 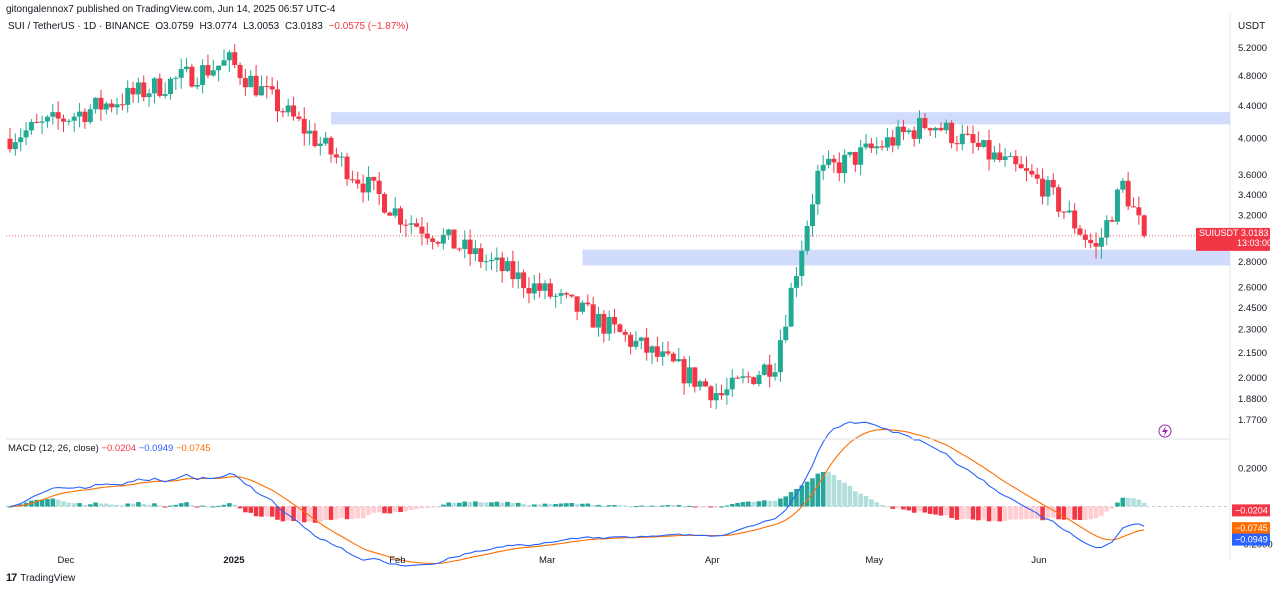 I want to click on price-tick-label: 4.8000, so click(x=1252, y=76).